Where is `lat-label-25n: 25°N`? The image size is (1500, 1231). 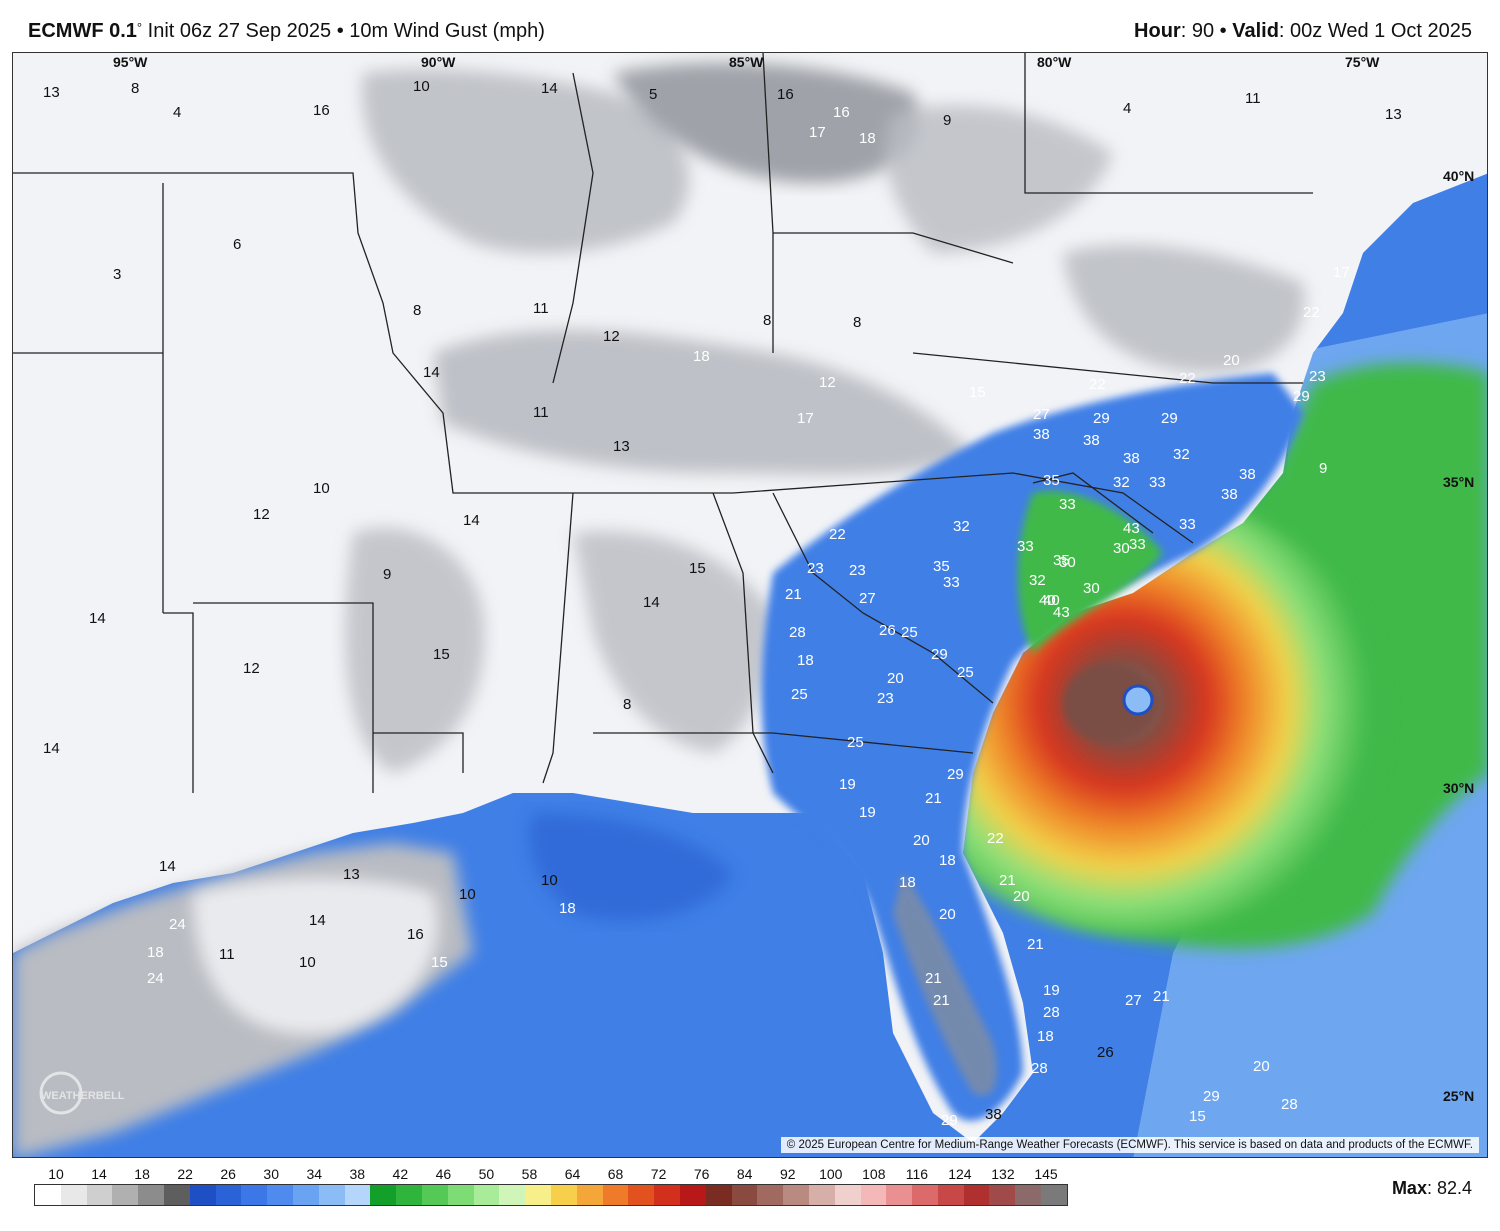 lat-label-25n: 25°N is located at coordinates (1458, 1096).